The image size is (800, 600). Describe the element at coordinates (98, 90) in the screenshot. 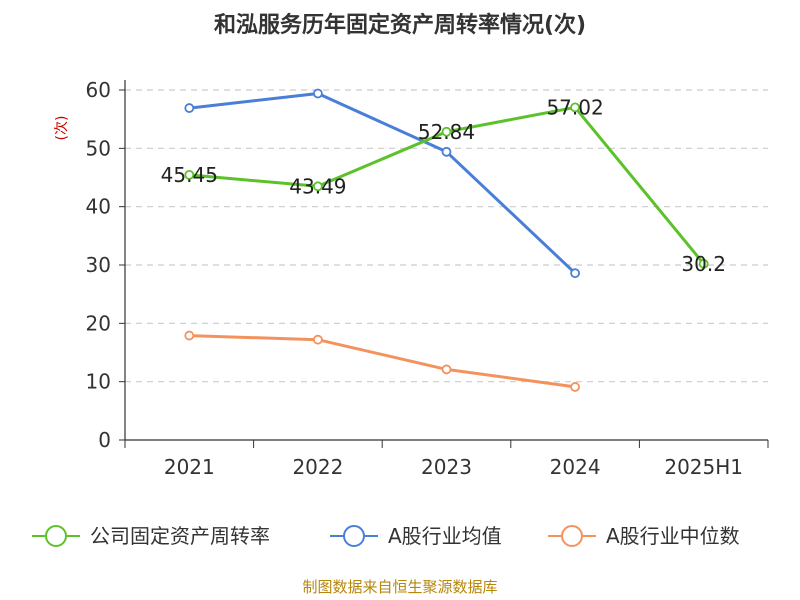

I see `y-tick-label: 60` at that location.